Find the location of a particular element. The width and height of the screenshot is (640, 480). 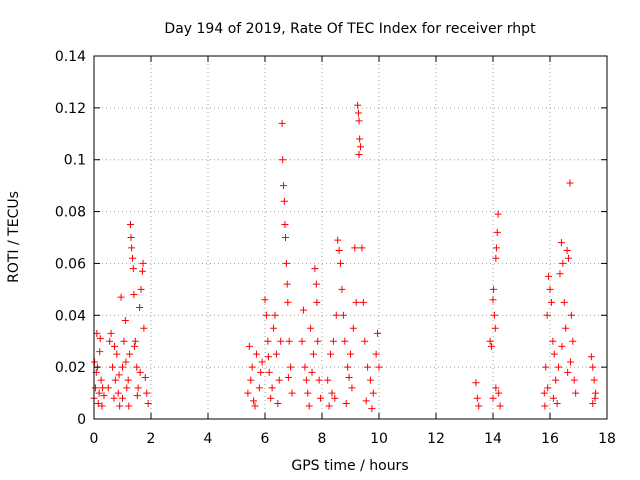

y-tick-label: 0.06 is located at coordinates (70, 264).